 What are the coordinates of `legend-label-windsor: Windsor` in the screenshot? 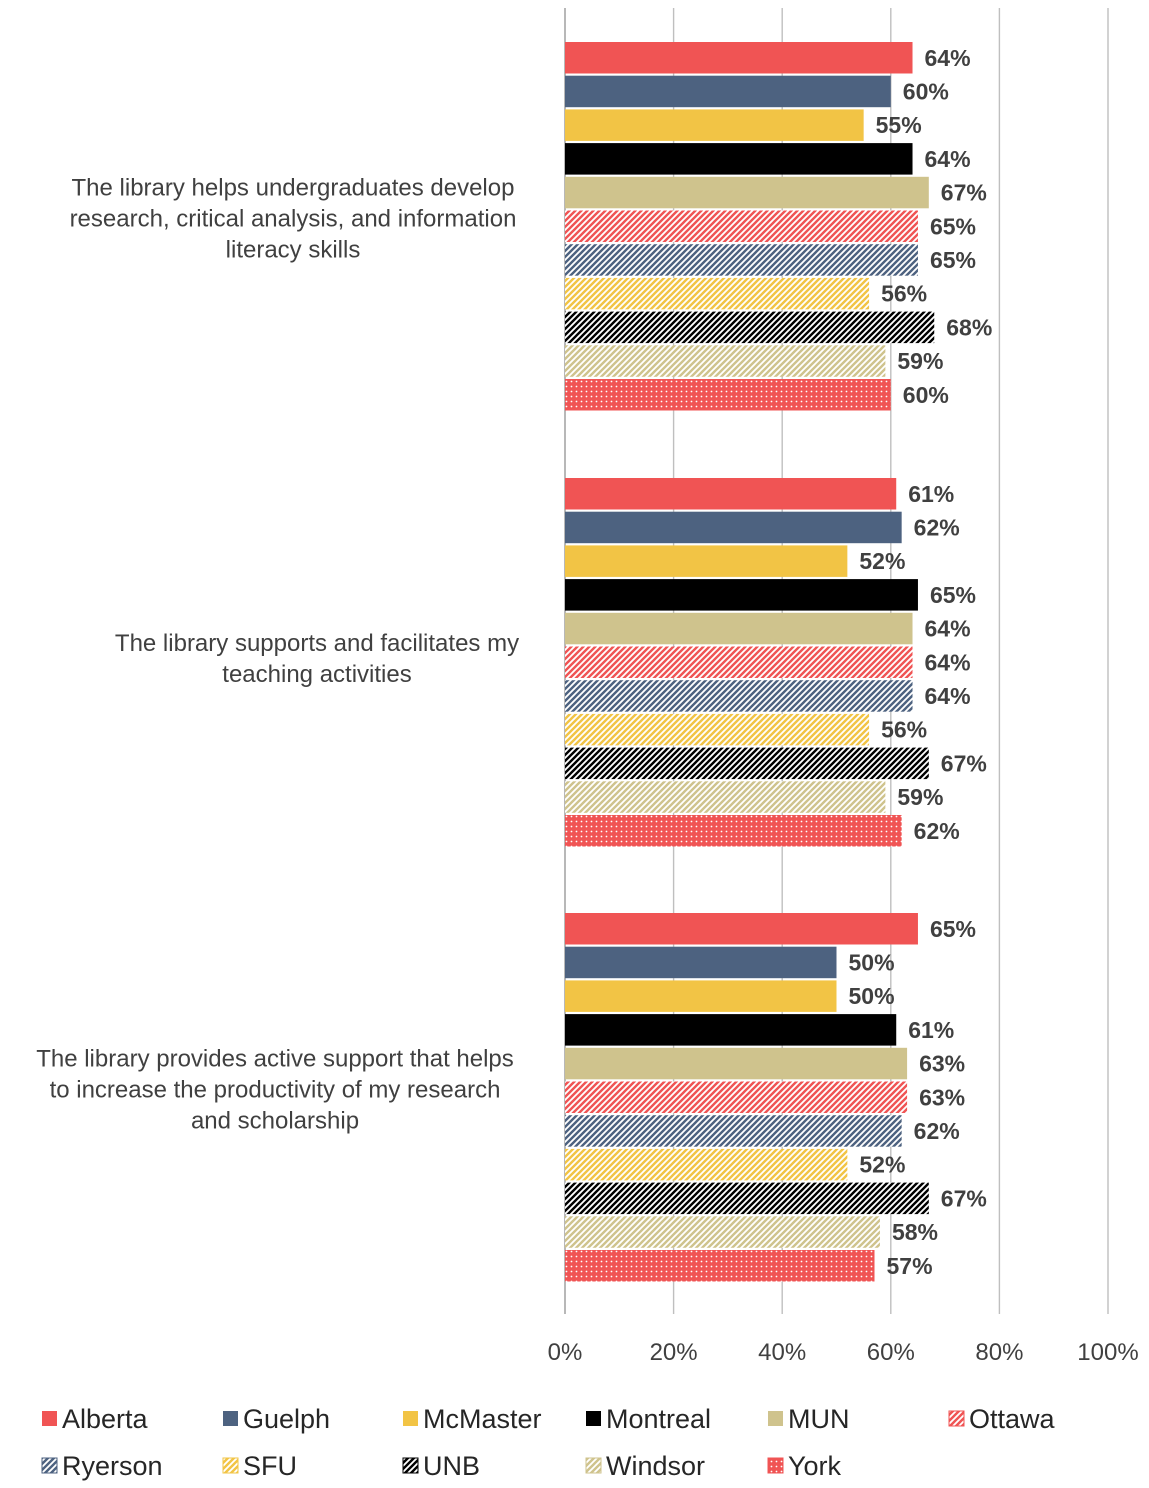 It's located at (655, 1466).